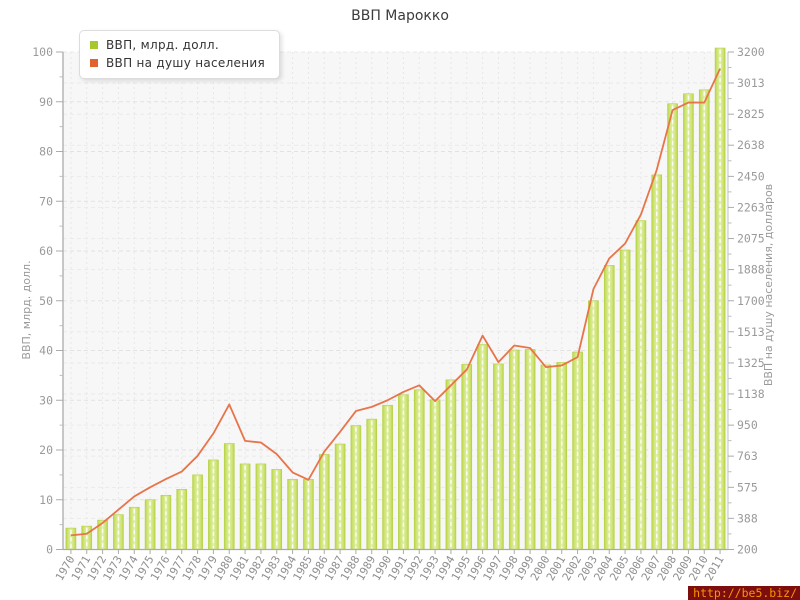 The height and width of the screenshot is (600, 800). I want to click on watermark: http://be5.biz/, so click(744, 593).